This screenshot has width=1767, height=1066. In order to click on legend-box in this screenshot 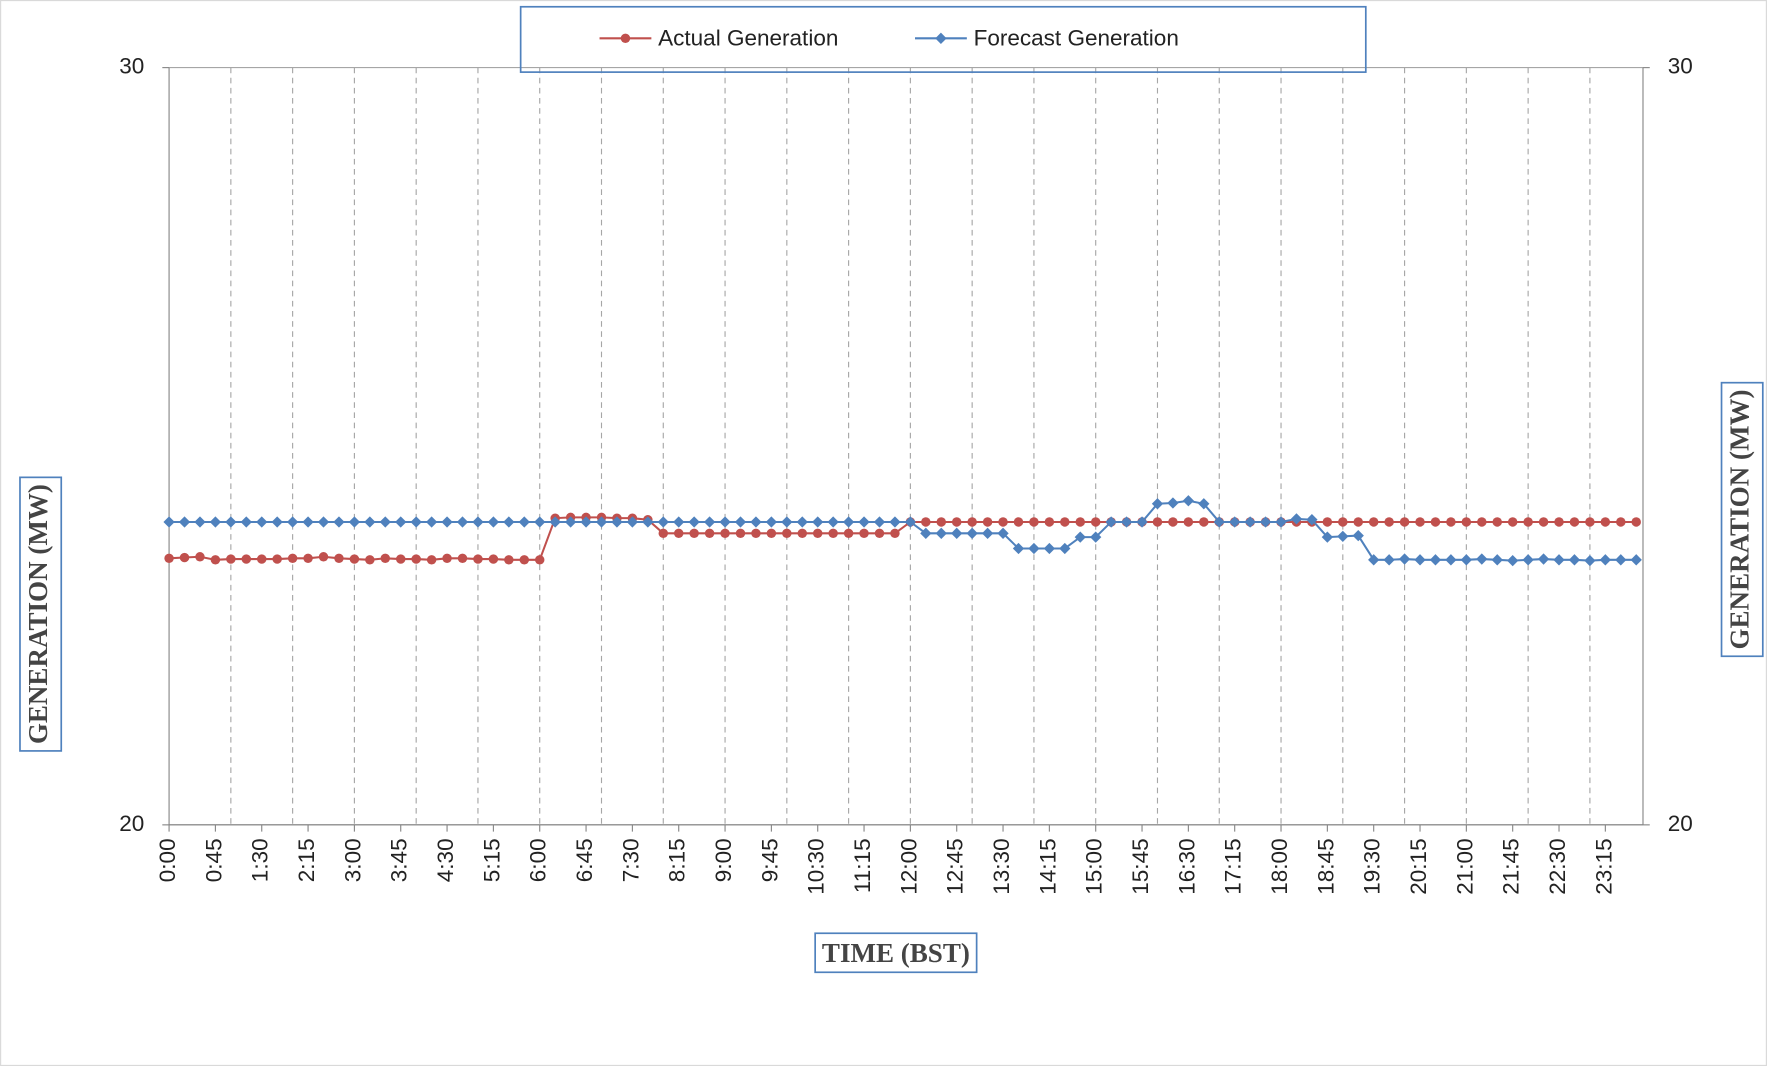, I will do `click(943, 39)`.